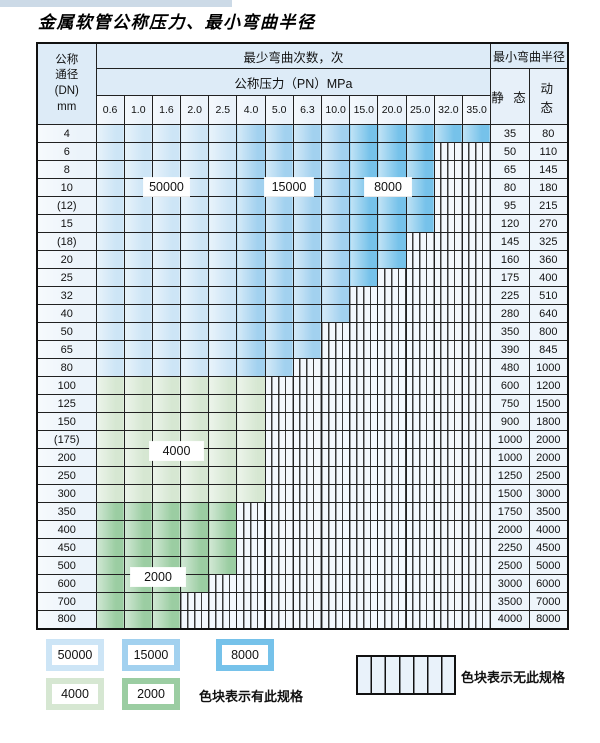  What do you see at coordinates (66, 241) in the screenshot?
I see `dn-cell: (18)` at bounding box center [66, 241].